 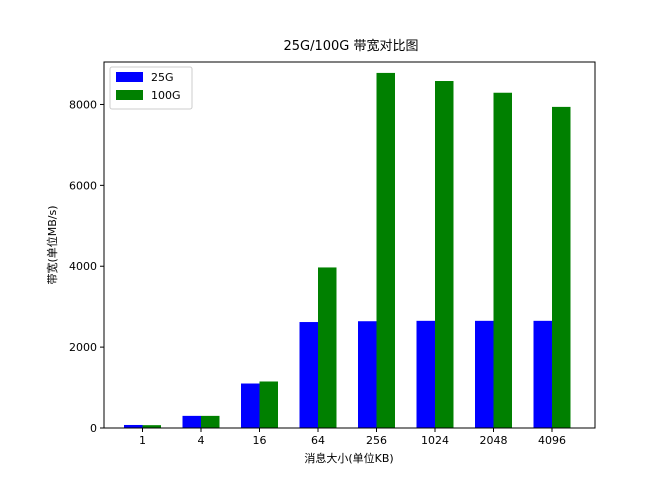 I want to click on x-tick-label: 16, so click(x=260, y=440).